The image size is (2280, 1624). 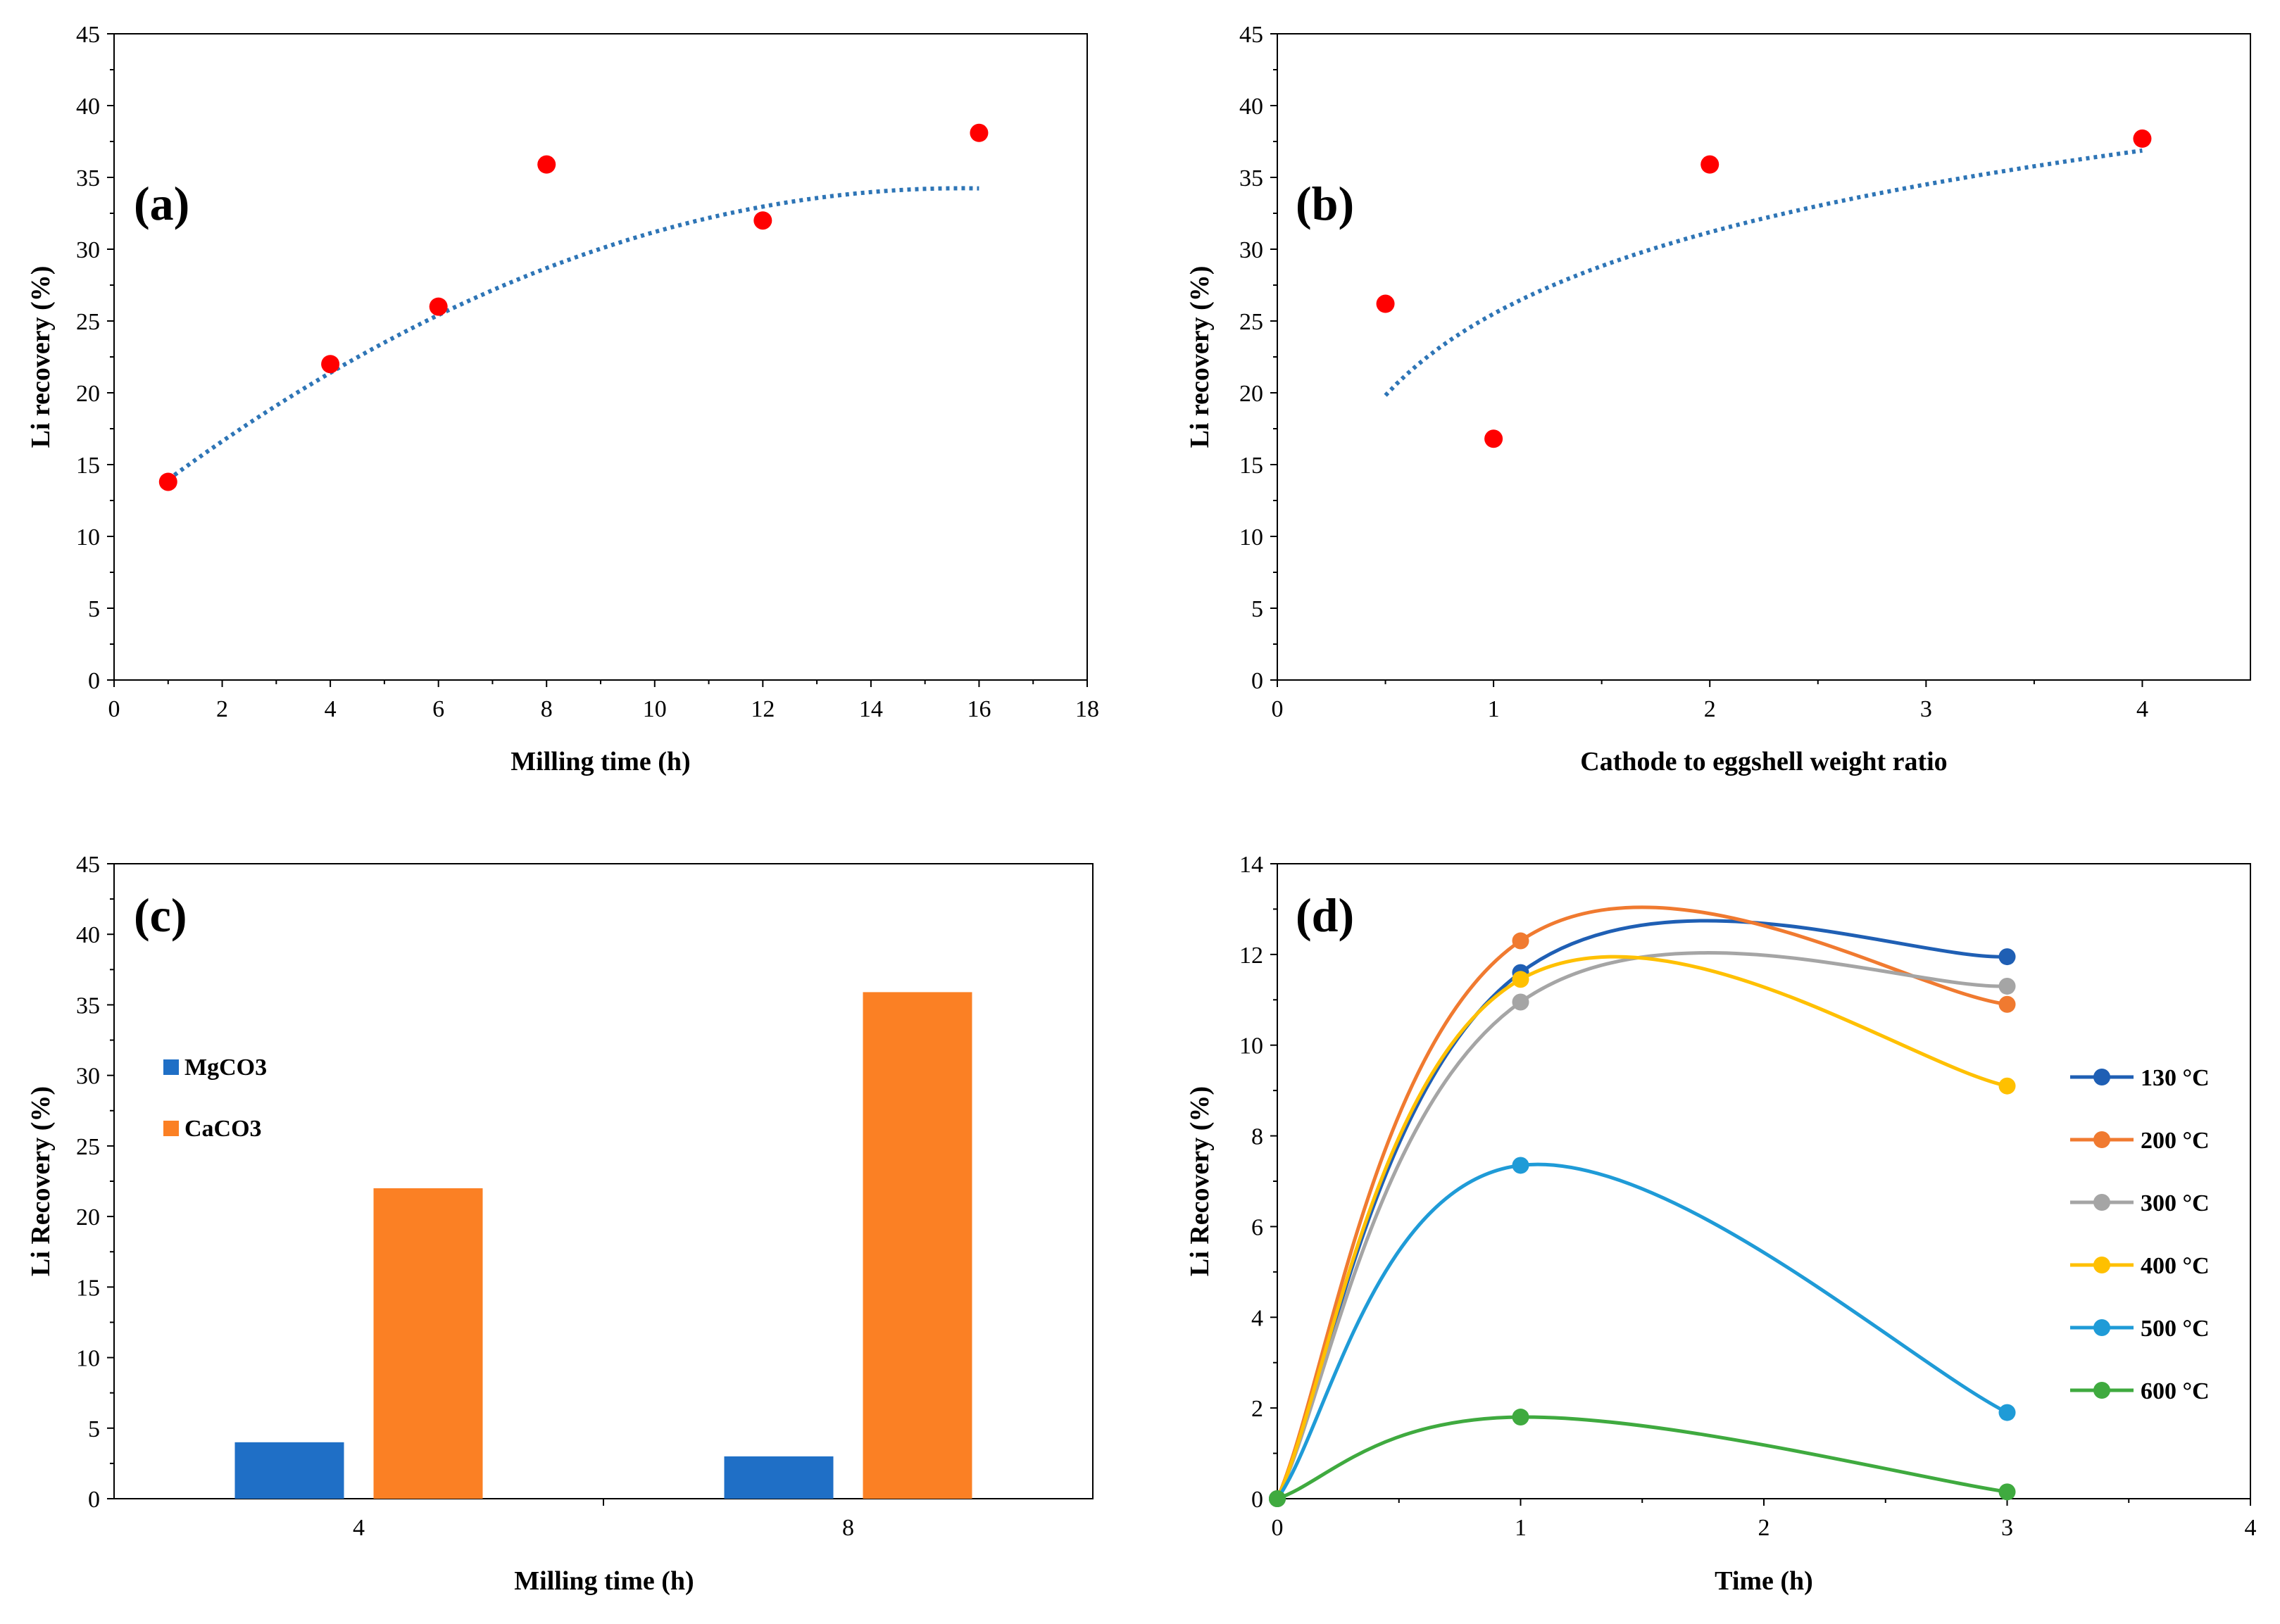 What do you see at coordinates (1257, 1409) in the screenshot?
I see `y-tick-label: 2` at bounding box center [1257, 1409].